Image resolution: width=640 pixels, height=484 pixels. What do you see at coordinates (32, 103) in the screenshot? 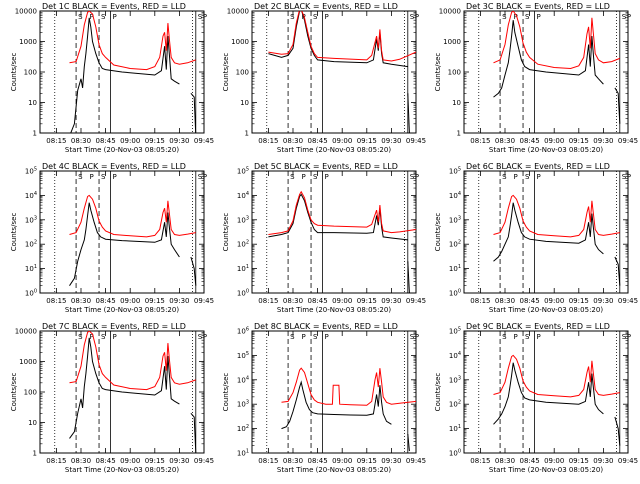
I see `y-tick-label: 10` at bounding box center [32, 103].